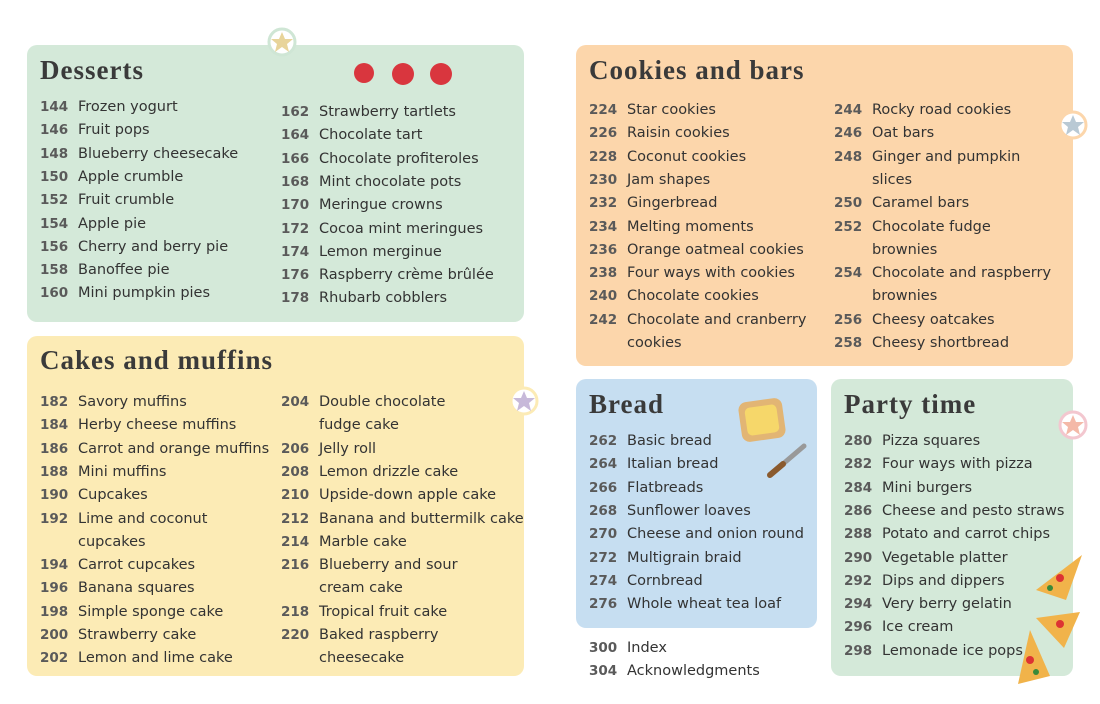 This screenshot has width=1100, height=704. What do you see at coordinates (603, 203) in the screenshot?
I see `page-number: 232` at bounding box center [603, 203].